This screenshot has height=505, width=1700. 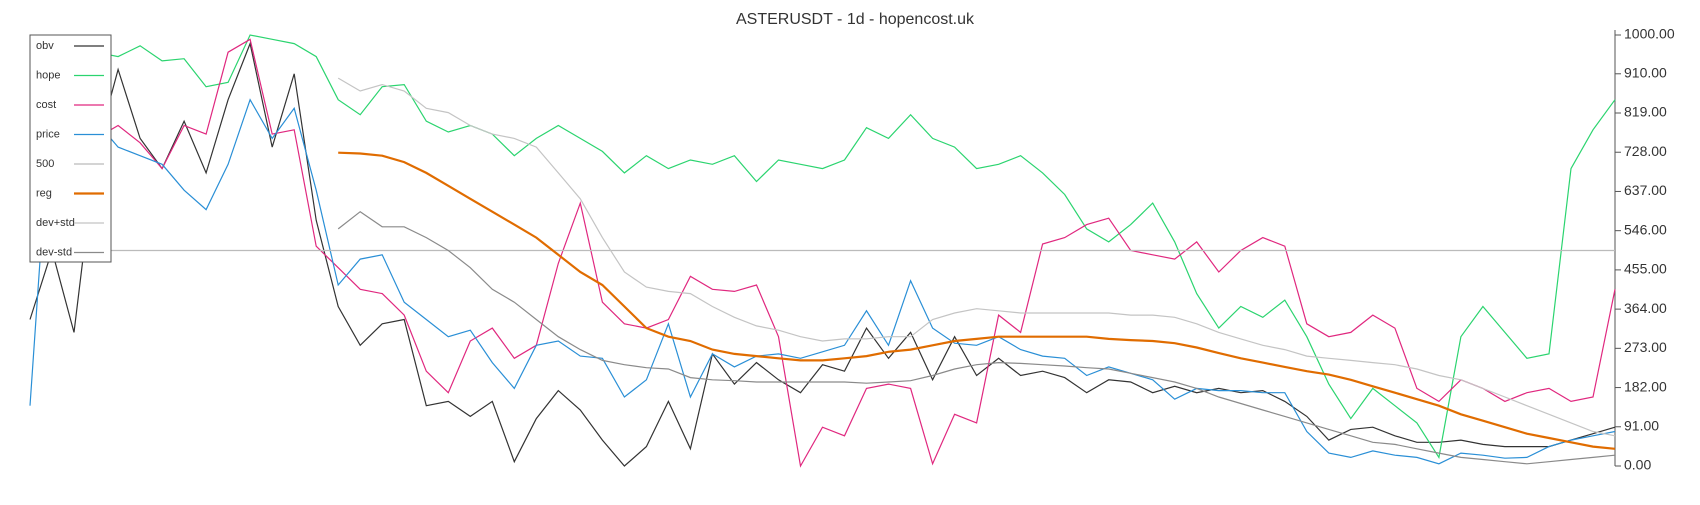 What do you see at coordinates (48, 75) in the screenshot?
I see `legend-label: hope` at bounding box center [48, 75].